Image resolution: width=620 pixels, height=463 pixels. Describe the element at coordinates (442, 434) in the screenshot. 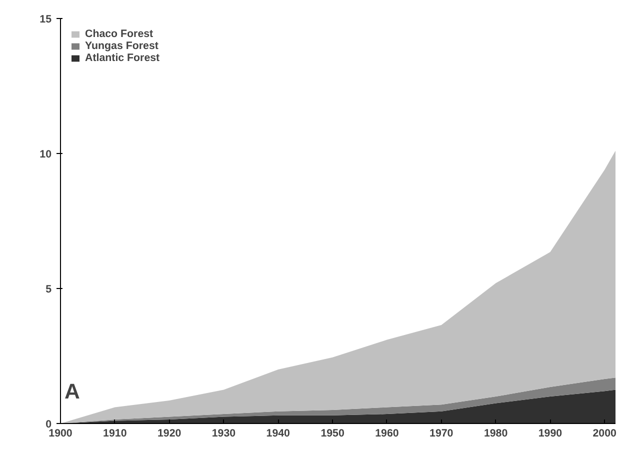

I see `x-tick-label: 1970` at that location.